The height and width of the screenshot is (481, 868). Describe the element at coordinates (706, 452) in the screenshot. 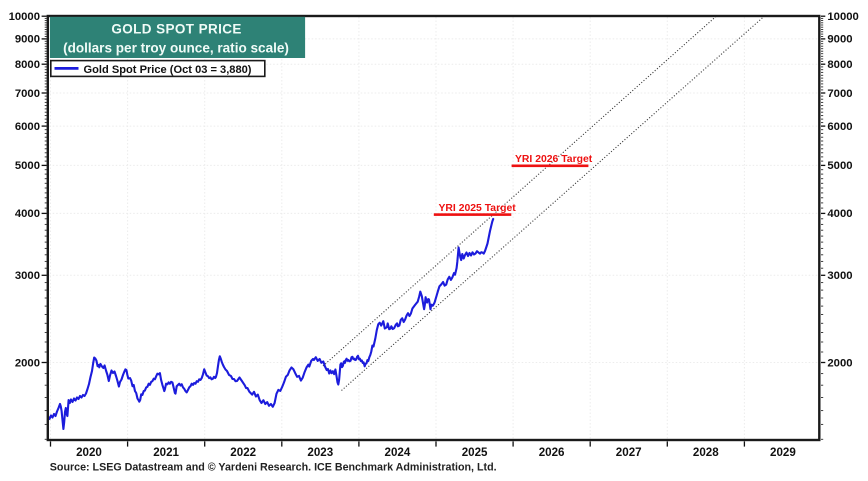

I see `svg-text: 2028` at that location.